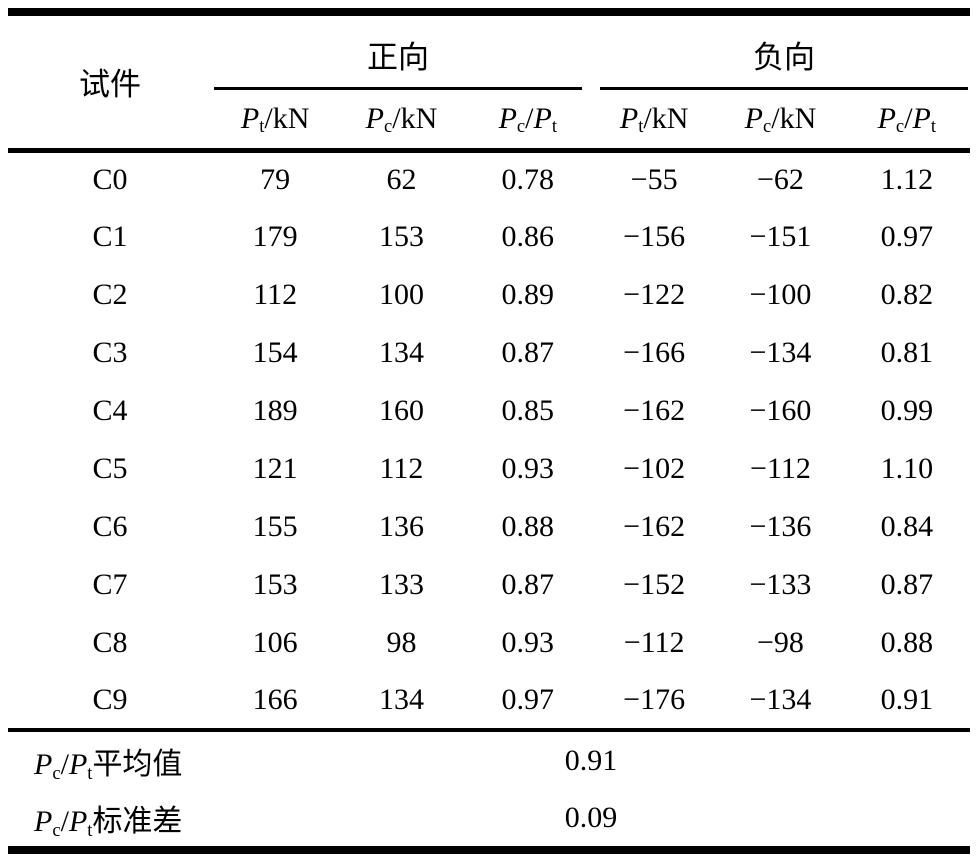 The height and width of the screenshot is (867, 977). What do you see at coordinates (907, 352) in the screenshot?
I see `data-cell: 0.81` at bounding box center [907, 352].